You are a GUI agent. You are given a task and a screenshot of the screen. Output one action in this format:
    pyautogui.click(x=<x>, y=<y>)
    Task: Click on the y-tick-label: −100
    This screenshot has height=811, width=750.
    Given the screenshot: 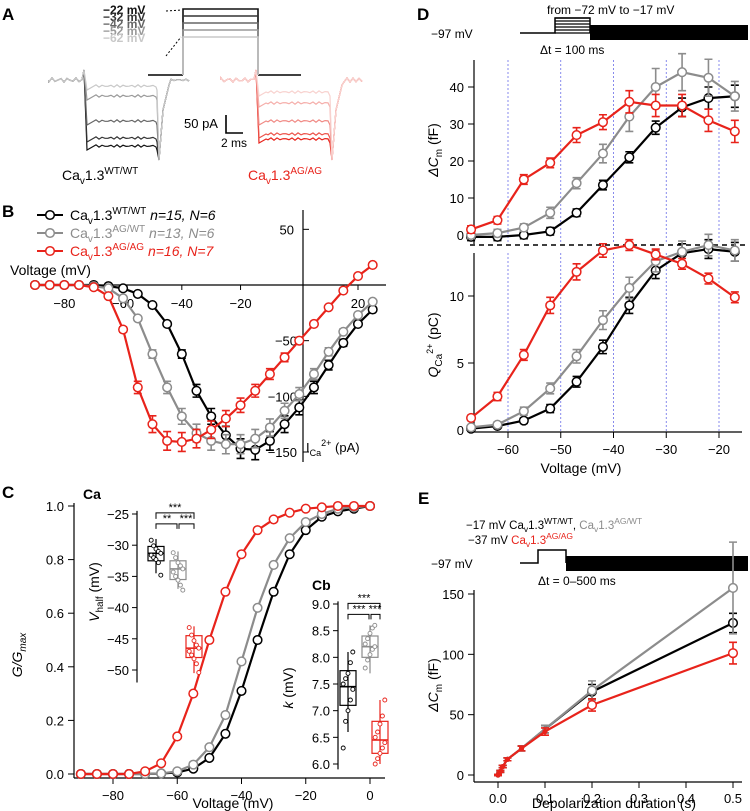 What is the action you would take?
    pyautogui.click(x=282, y=396)
    